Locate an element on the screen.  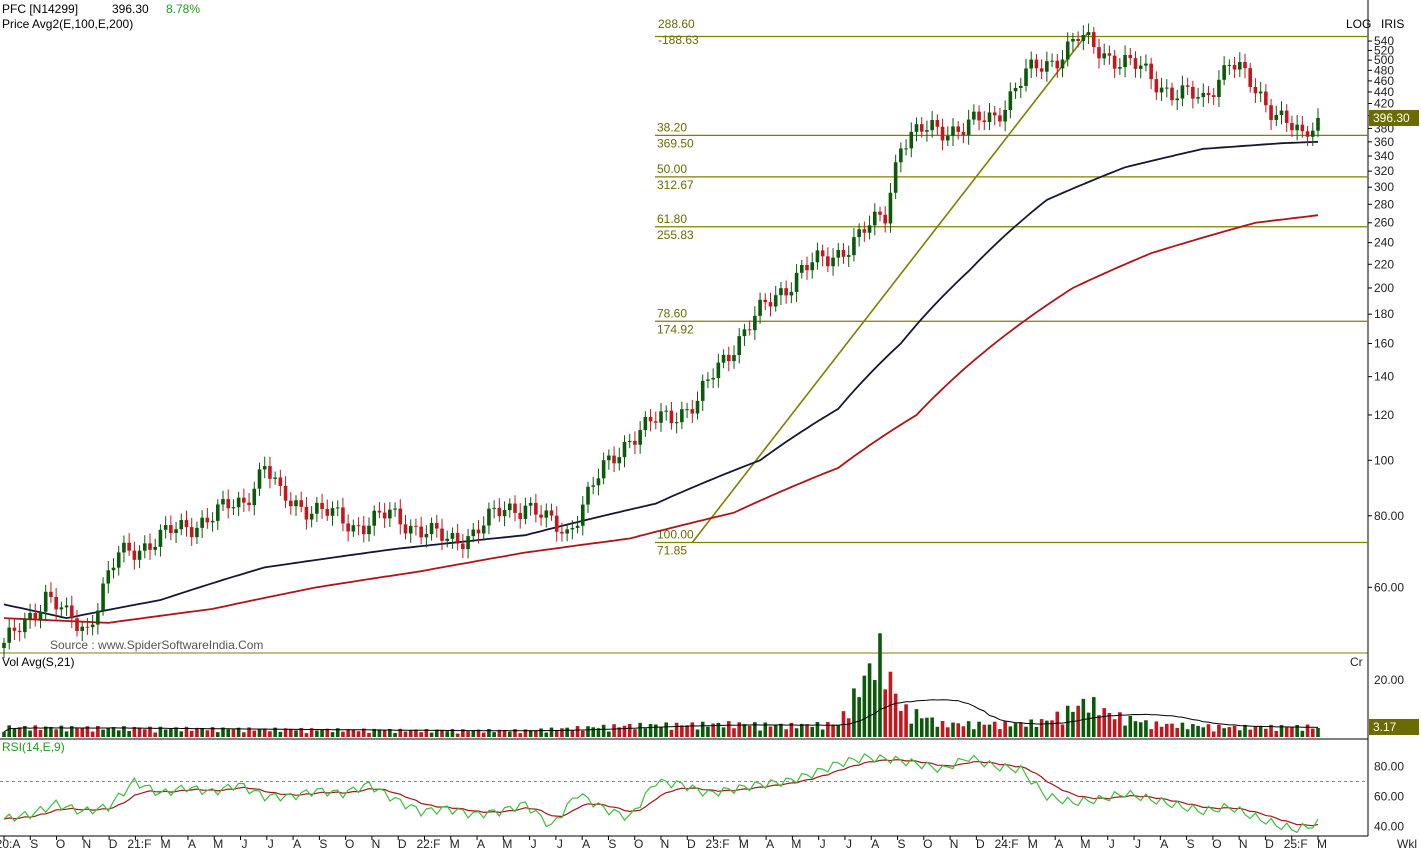
log-scale-toggle: LOG is located at coordinates (1358, 24).